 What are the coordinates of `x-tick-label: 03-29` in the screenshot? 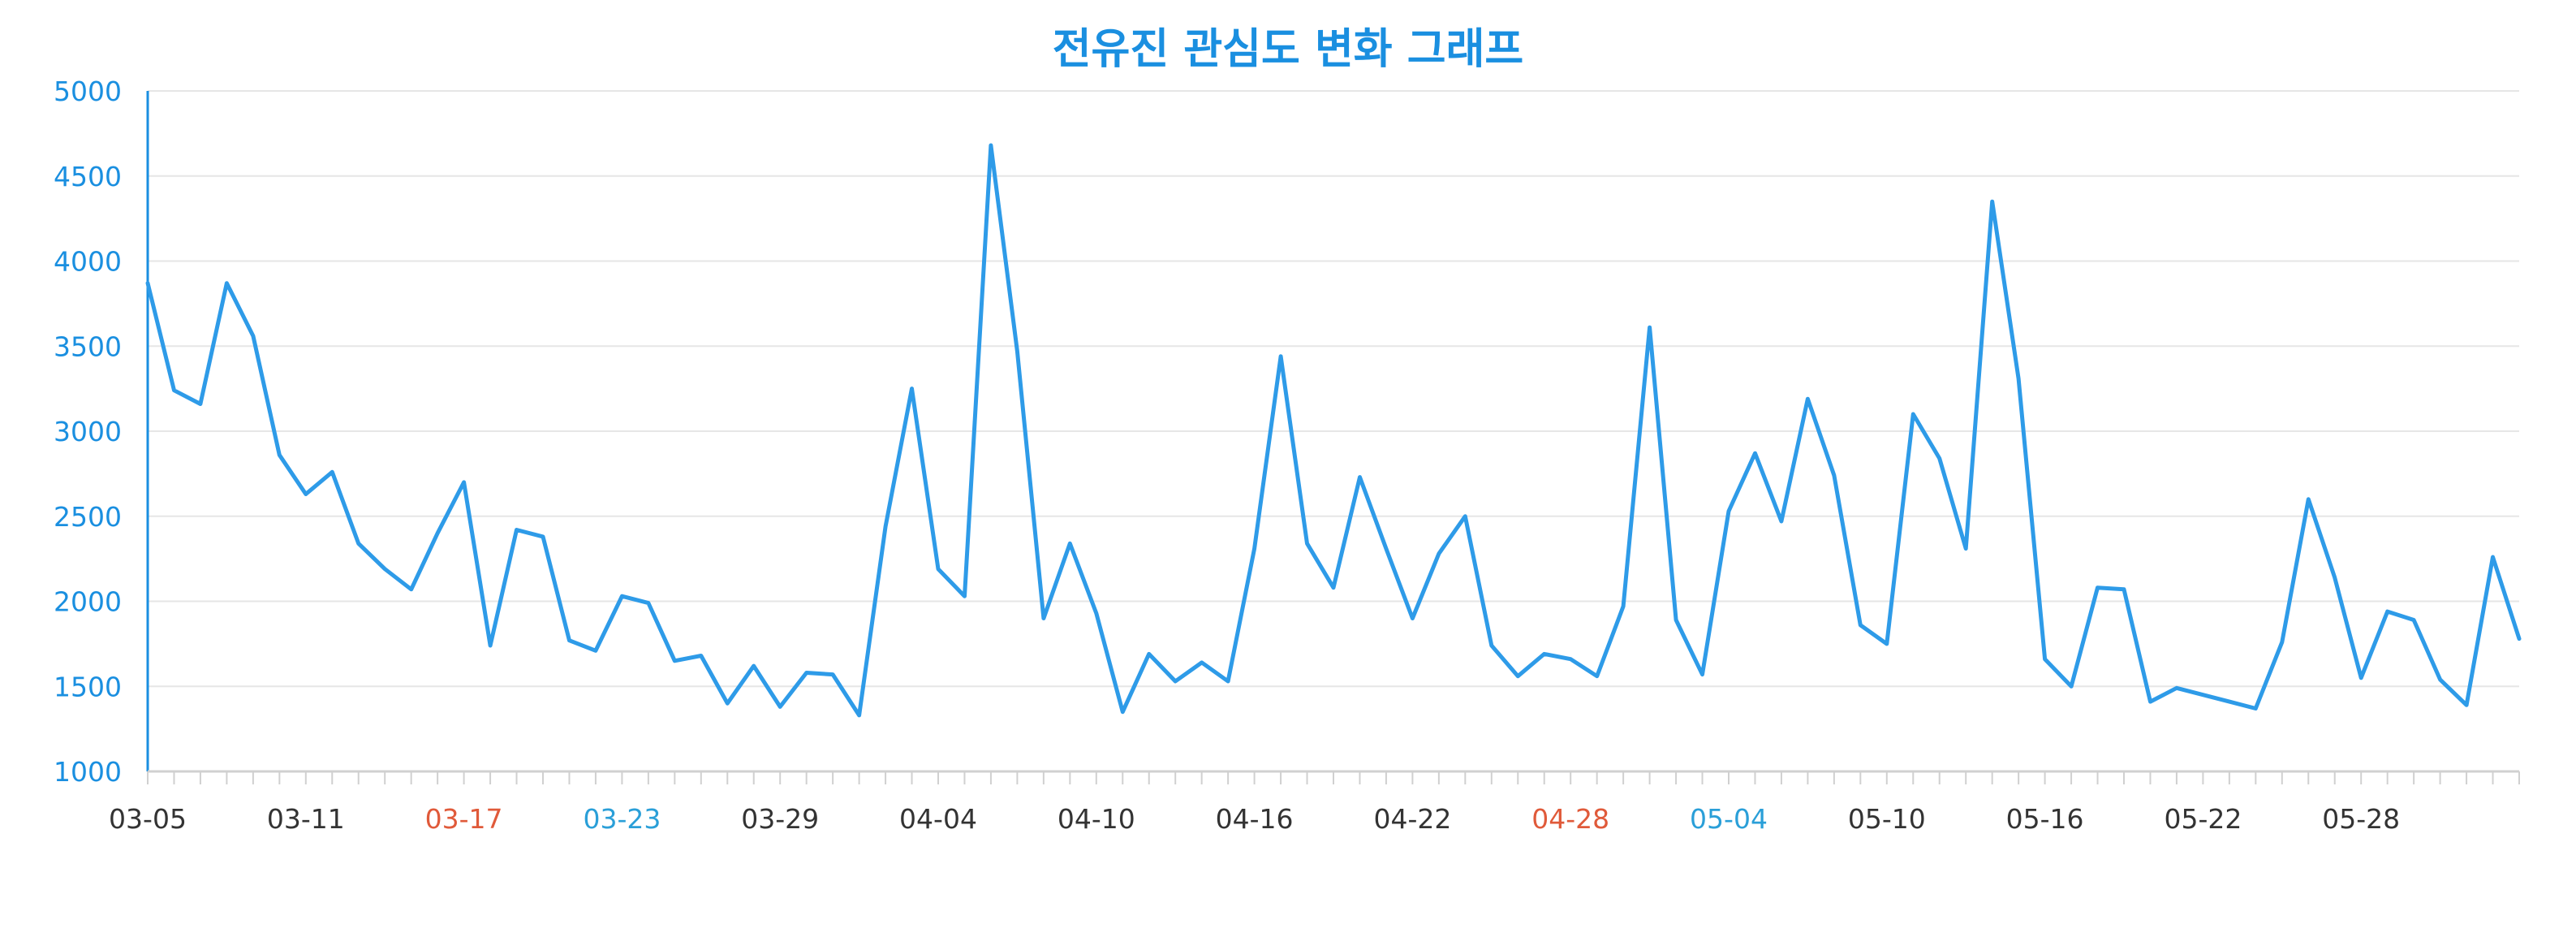 It's located at (780, 819).